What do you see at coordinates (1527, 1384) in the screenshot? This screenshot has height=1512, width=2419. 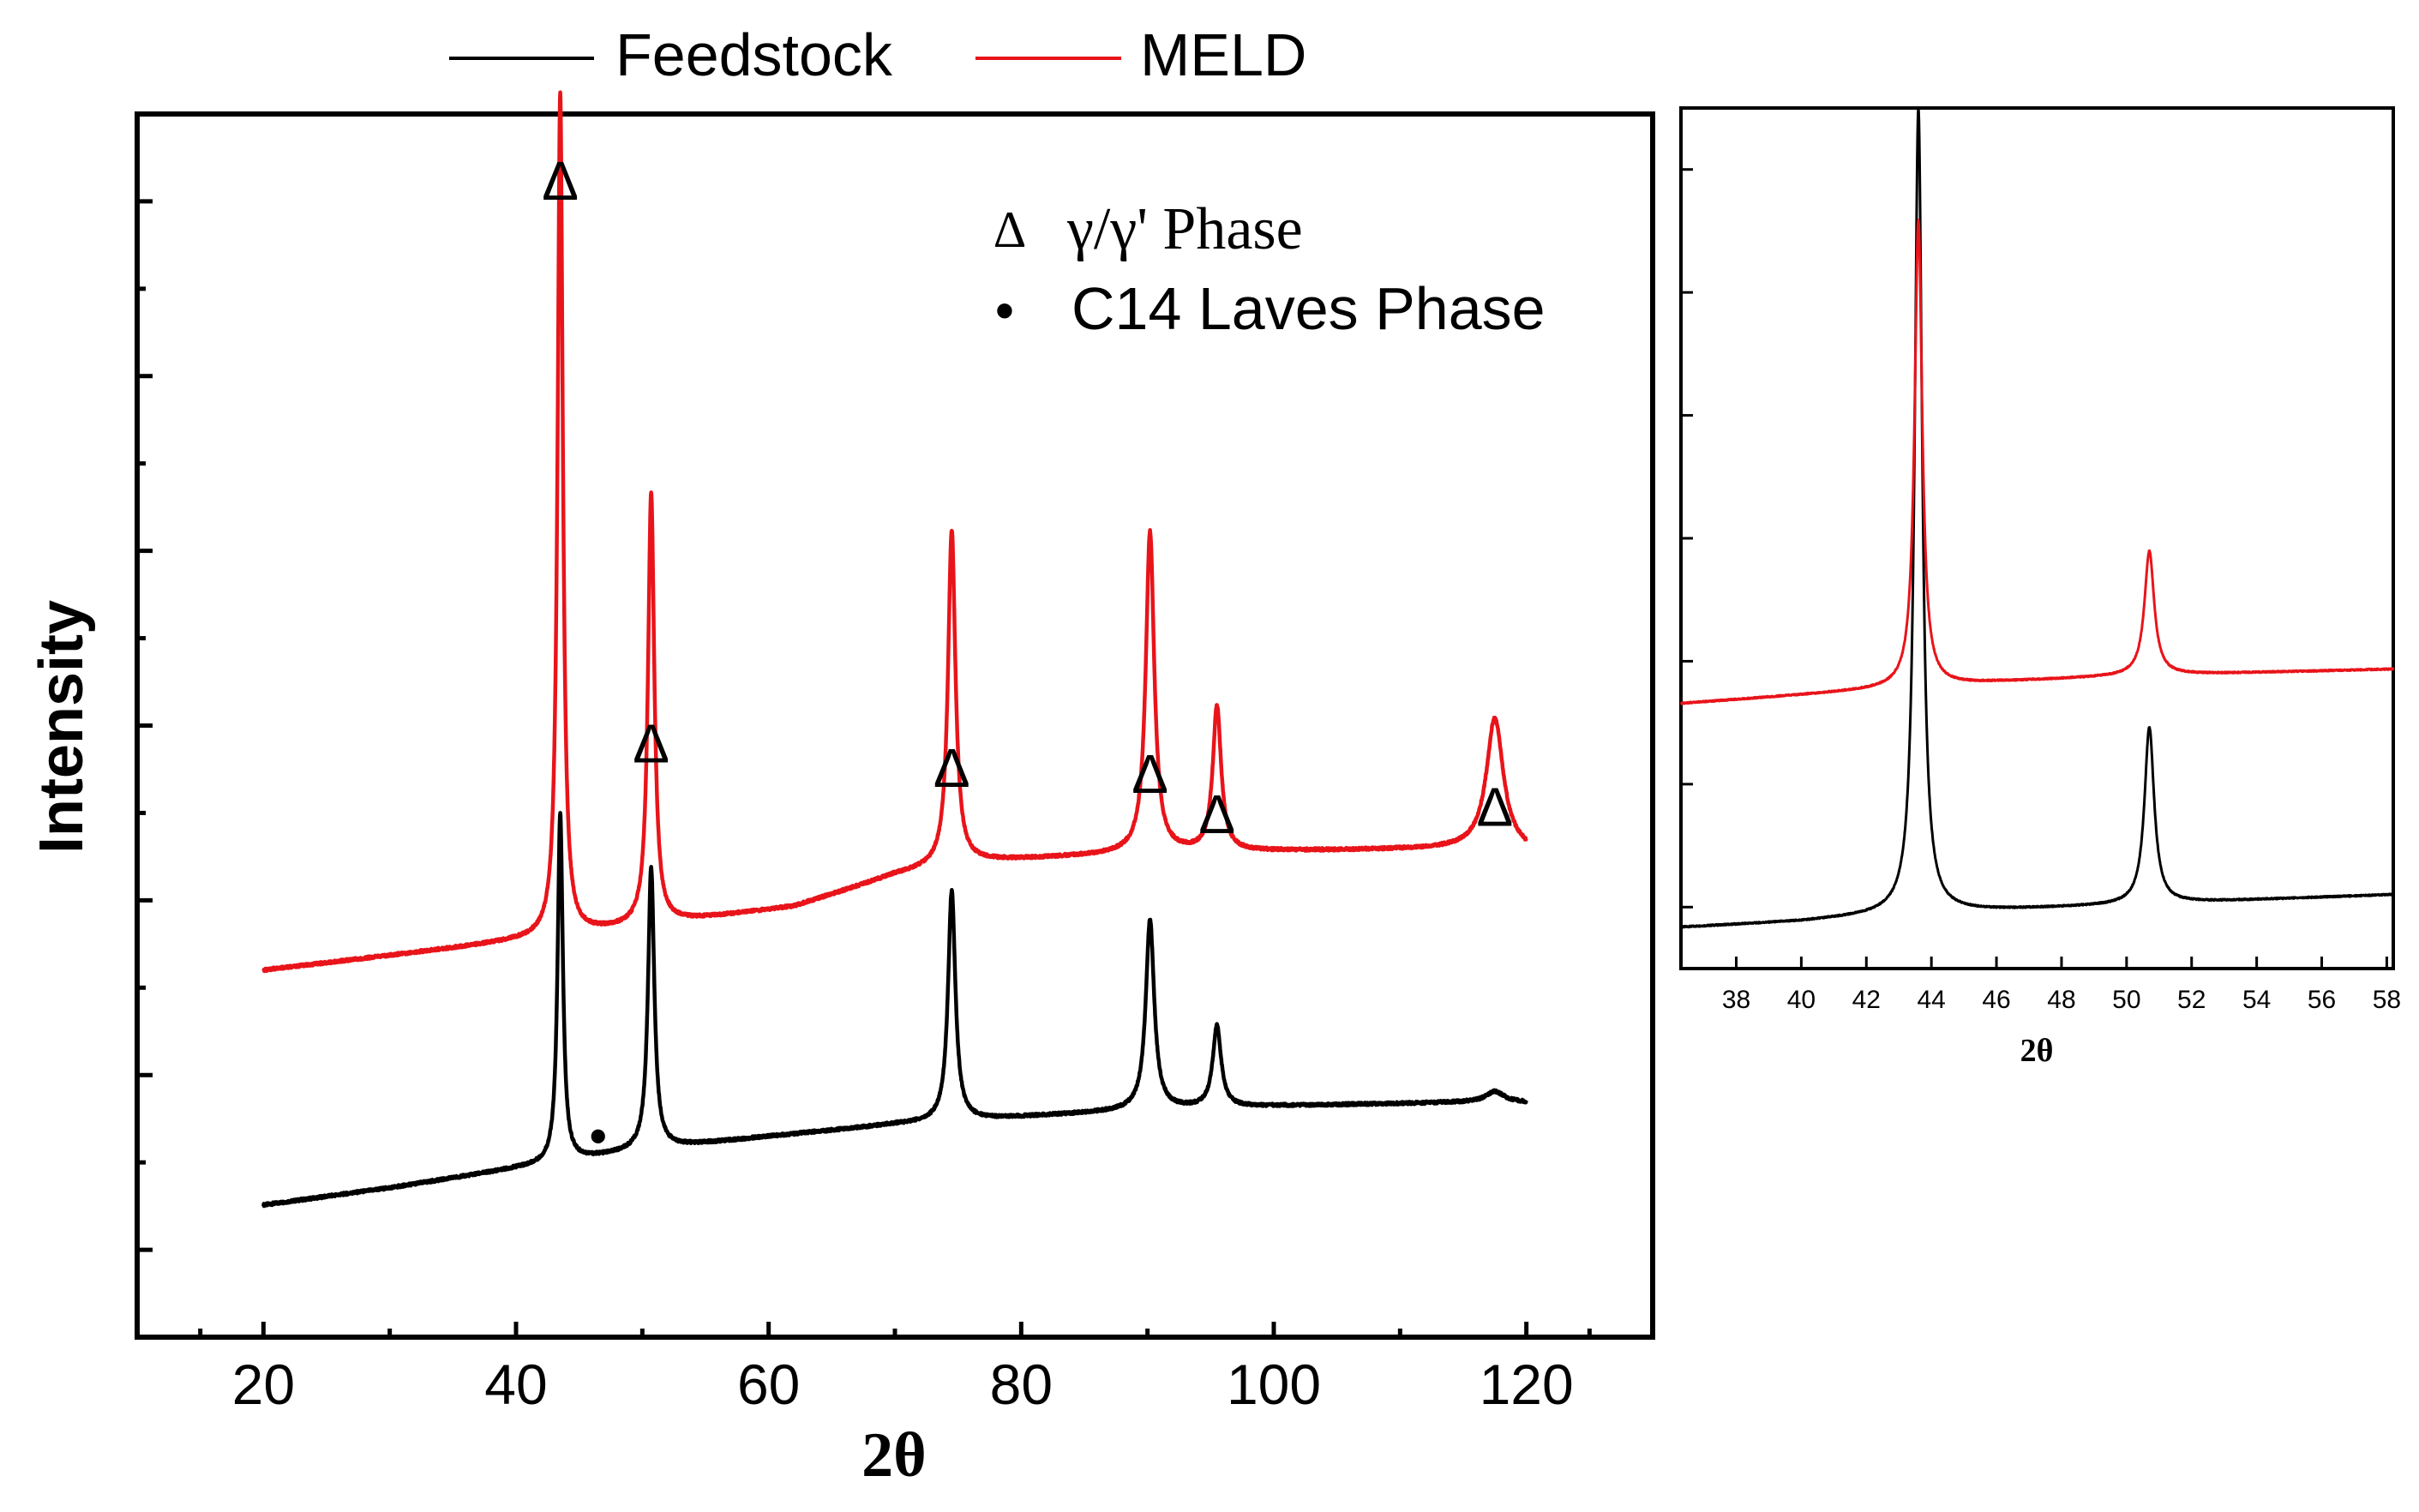 I see `main-x-tick-label: 120` at bounding box center [1527, 1384].